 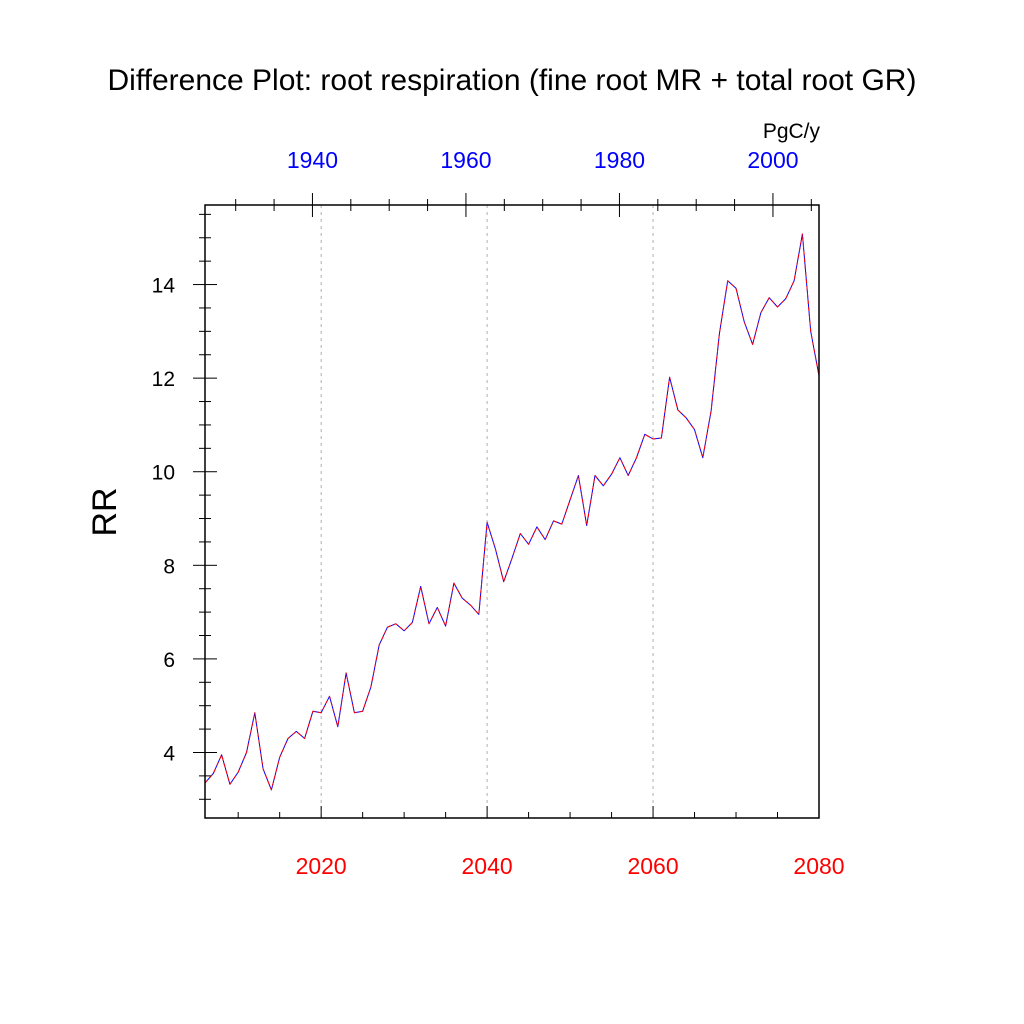 What do you see at coordinates (772, 160) in the screenshot?
I see `top-axis-tick-label: 2000` at bounding box center [772, 160].